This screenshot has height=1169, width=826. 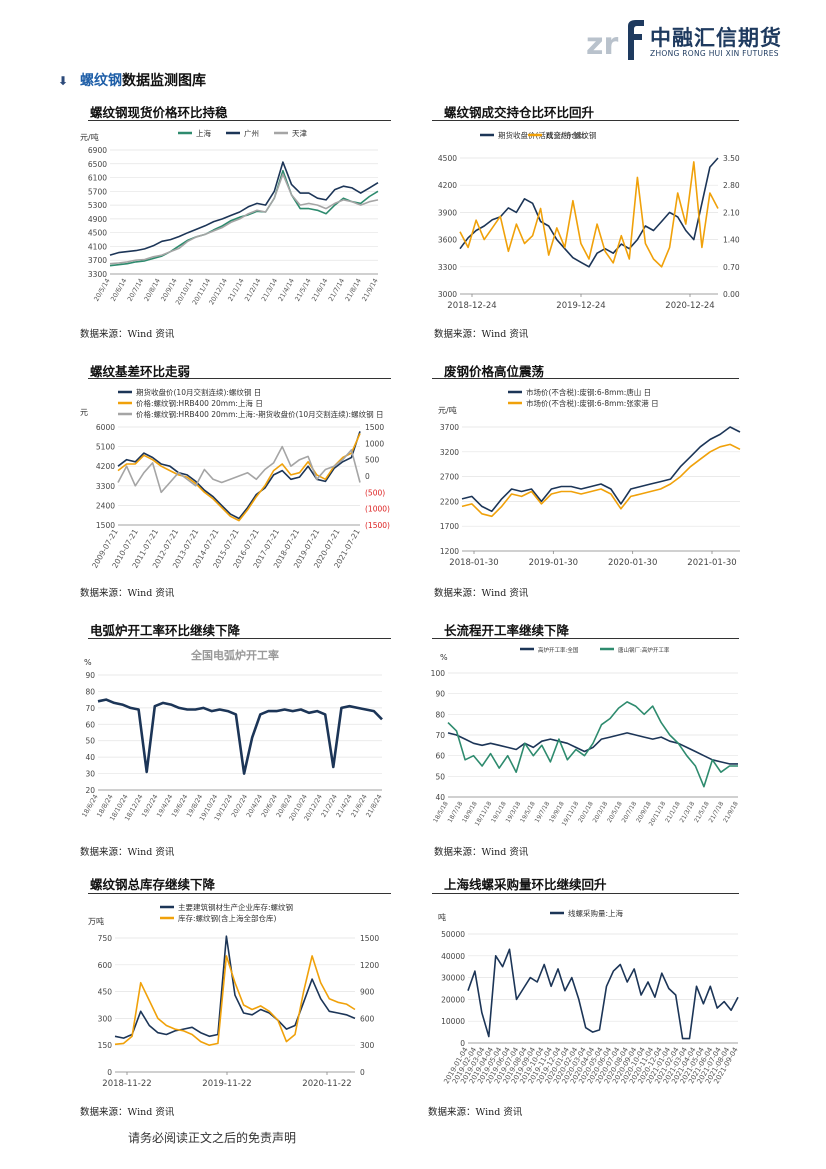 I want to click on y-tick-label: 4100, so click(x=97, y=246).